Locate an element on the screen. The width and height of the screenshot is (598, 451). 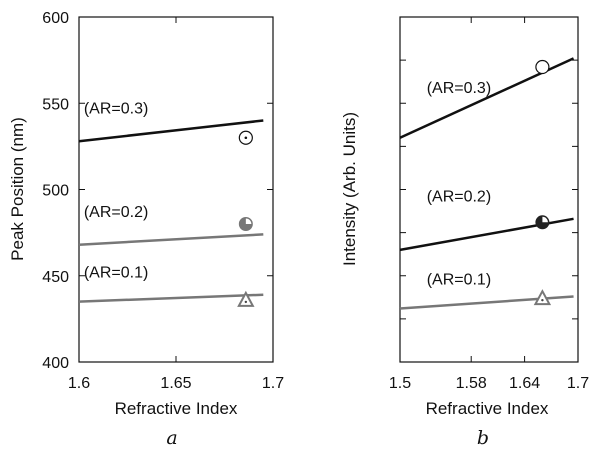
x-tick-label: 1.64 is located at coordinates (524, 383).